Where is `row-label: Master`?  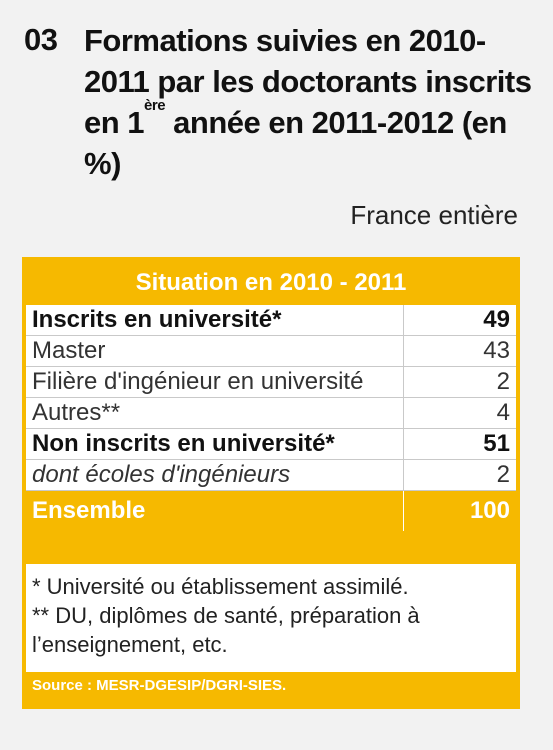 row-label: Master is located at coordinates (215, 351).